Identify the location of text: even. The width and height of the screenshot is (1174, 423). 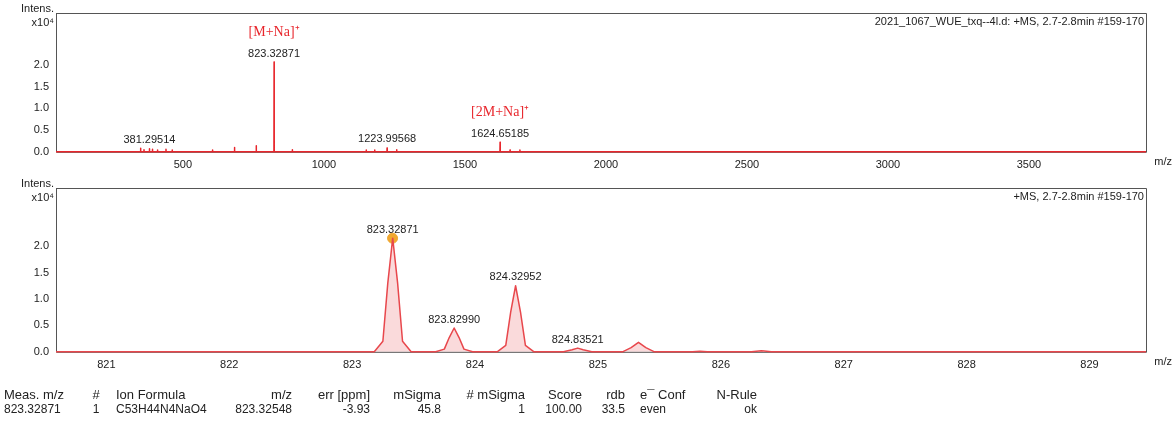
(653, 409).